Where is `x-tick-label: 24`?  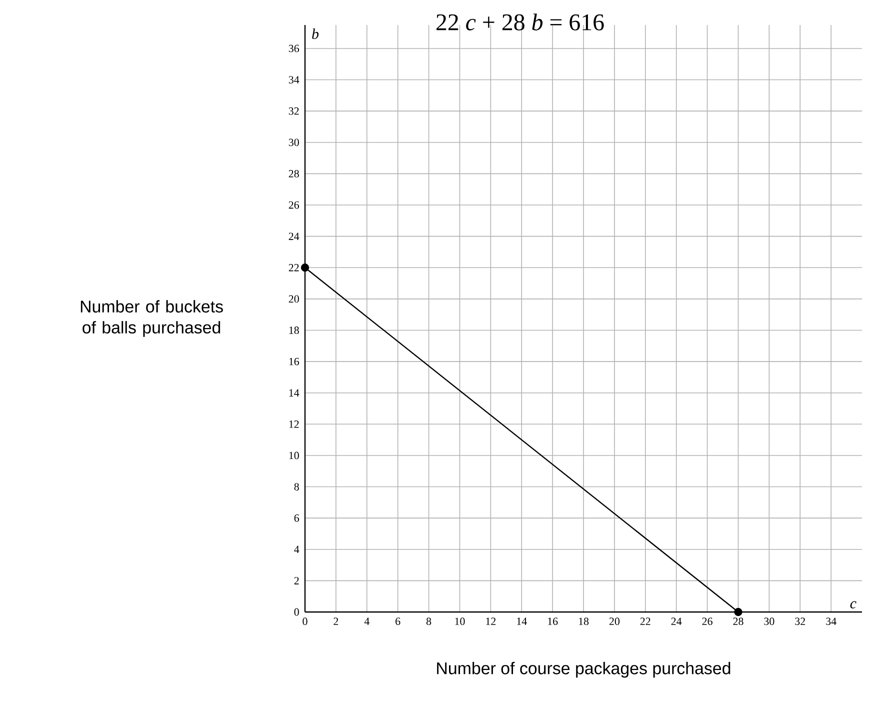 x-tick-label: 24 is located at coordinates (676, 621).